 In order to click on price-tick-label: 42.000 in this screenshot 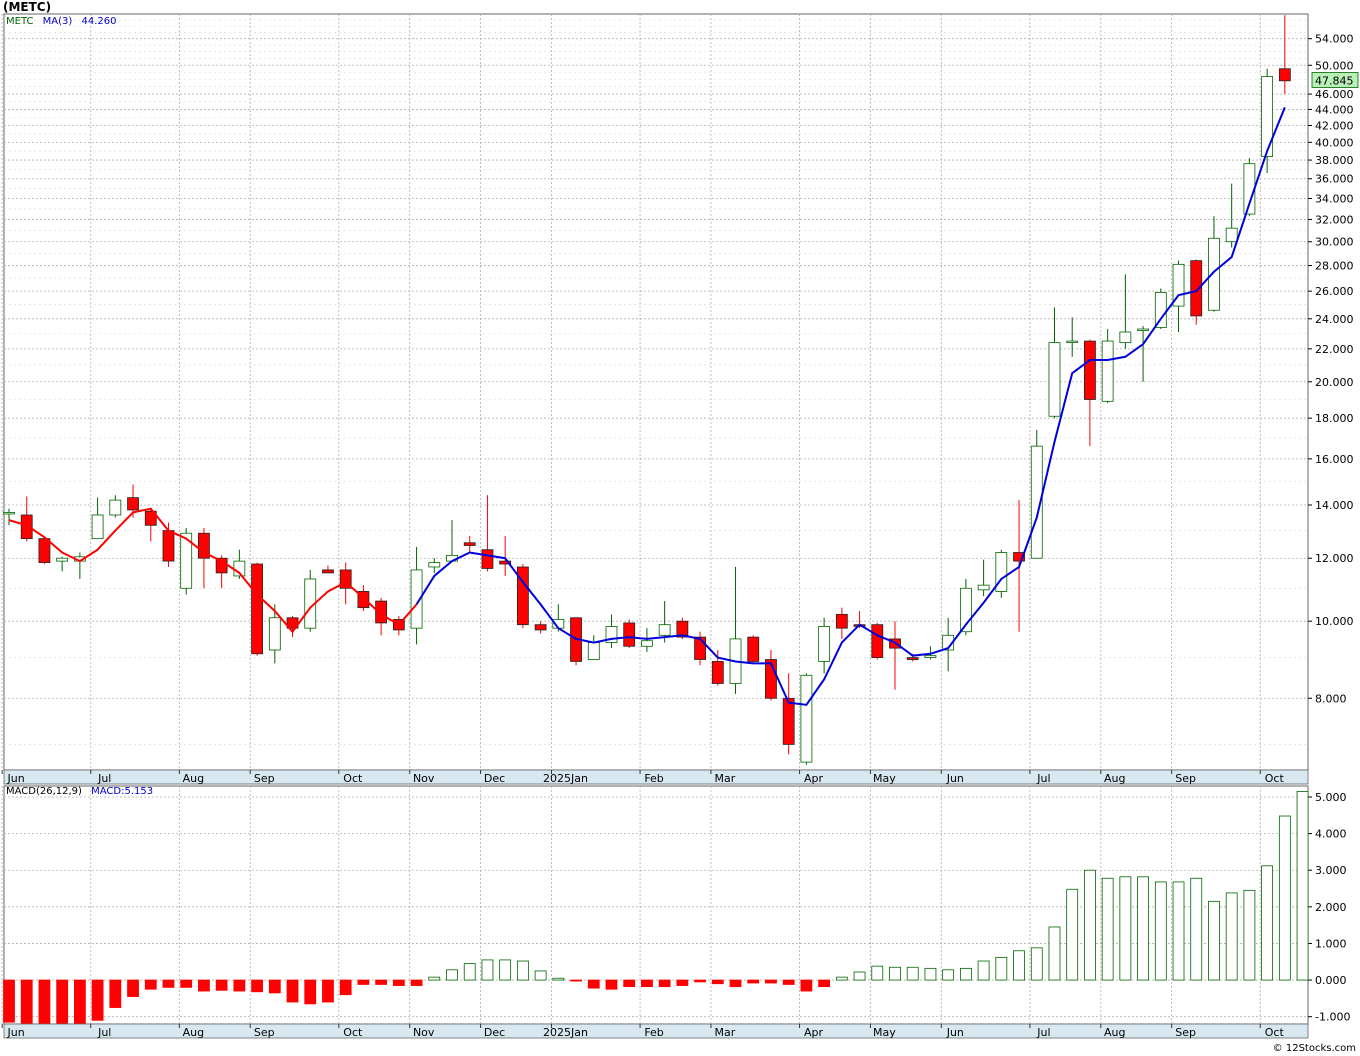, I will do `click(1334, 125)`.